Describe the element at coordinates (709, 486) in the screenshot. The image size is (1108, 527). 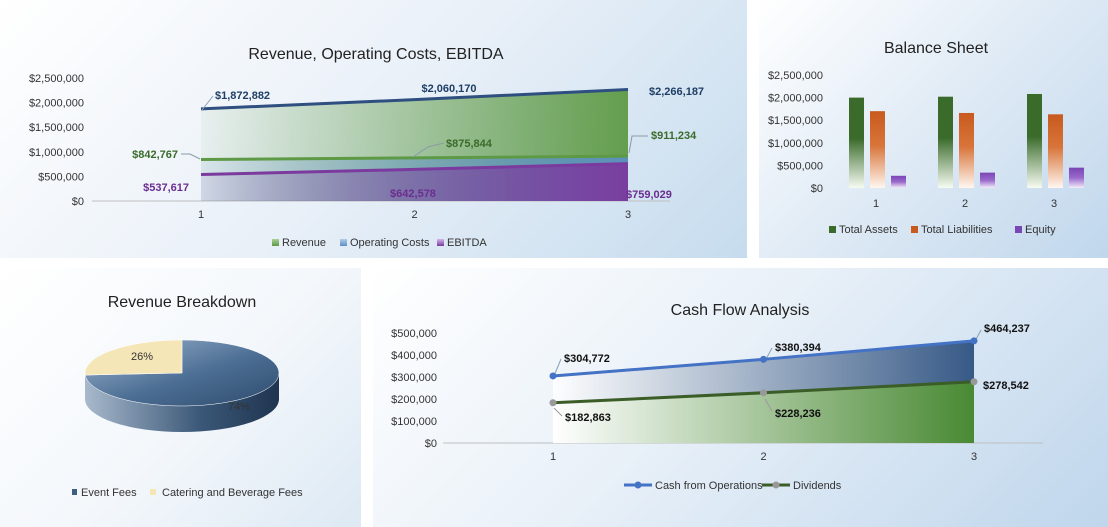
I see `legend-label: Cash from Operations` at that location.